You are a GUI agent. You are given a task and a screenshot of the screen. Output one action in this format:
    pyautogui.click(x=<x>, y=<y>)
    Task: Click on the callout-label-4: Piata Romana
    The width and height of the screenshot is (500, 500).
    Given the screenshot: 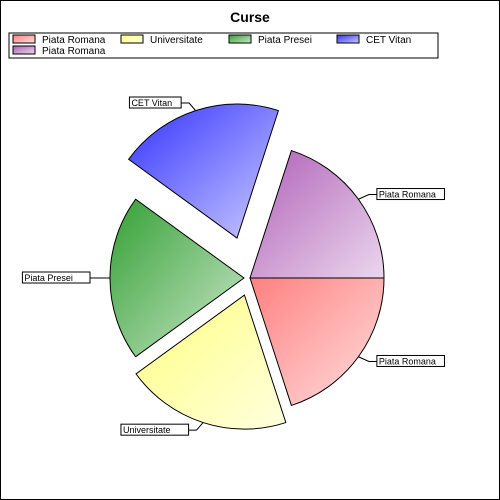 What is the action you would take?
    pyautogui.click(x=407, y=195)
    